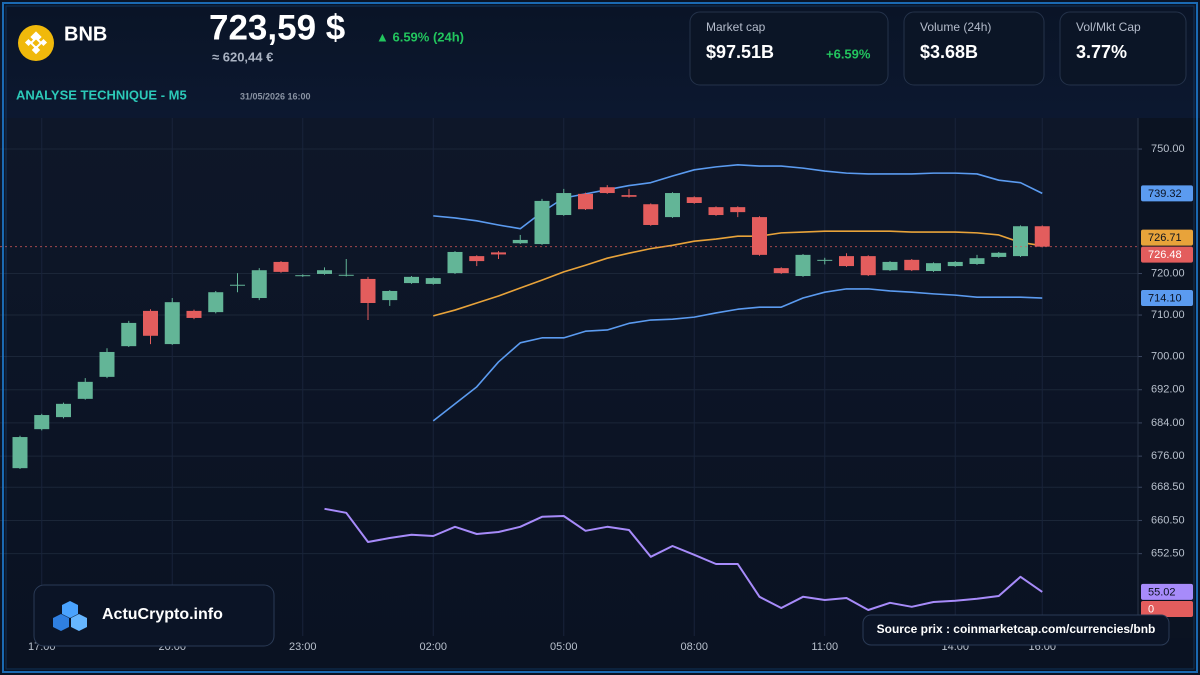  I want to click on price-change: ▲ 6.59% (24h), so click(420, 36).